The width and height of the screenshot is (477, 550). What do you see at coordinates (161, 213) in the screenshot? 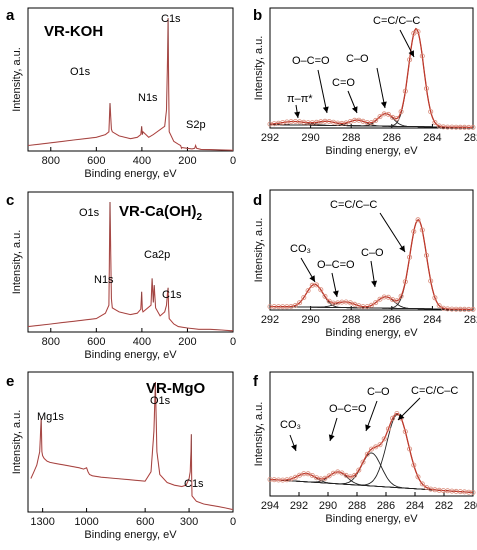
I see `sample-title: VR-Ca(OH)2` at bounding box center [161, 213].